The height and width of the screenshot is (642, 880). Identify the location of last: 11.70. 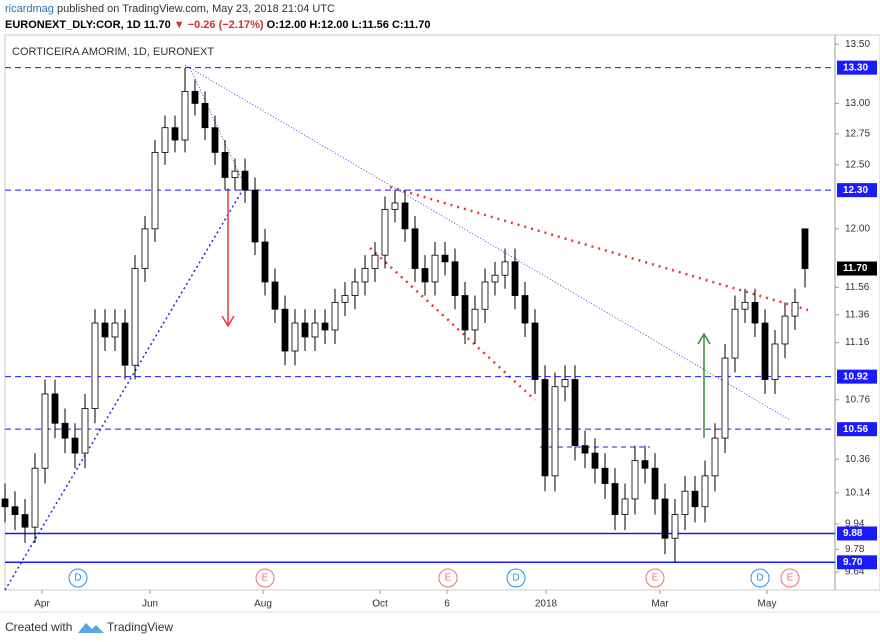
(157, 25).